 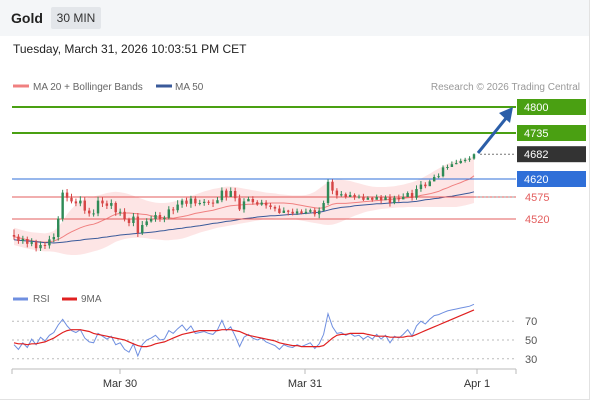 What do you see at coordinates (536, 155) in the screenshot?
I see `current-price-label: 4682` at bounding box center [536, 155].